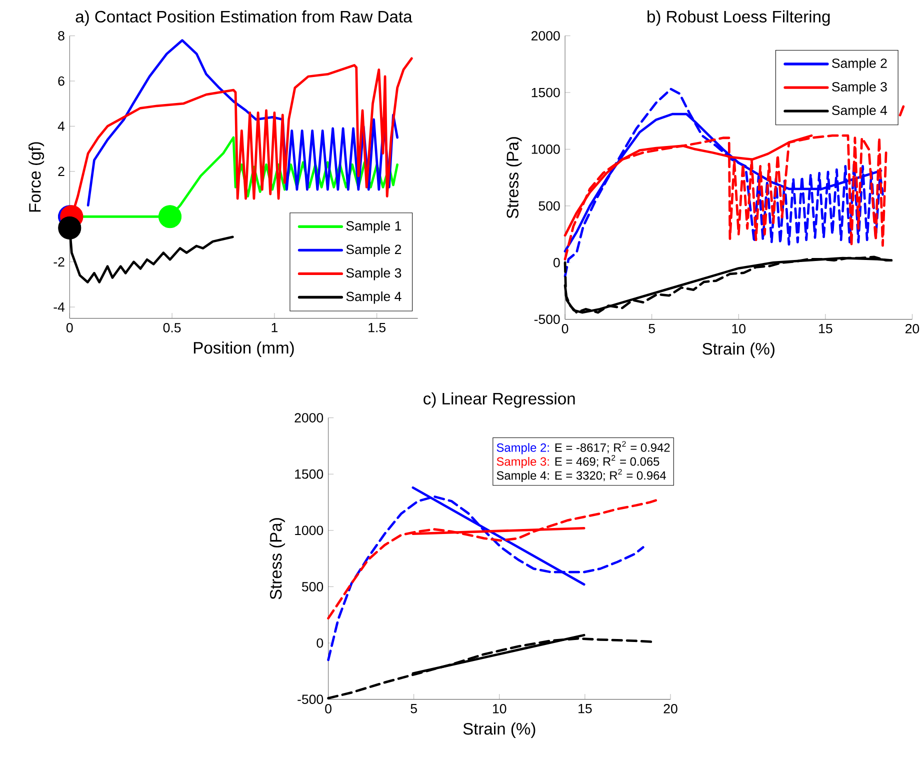 This screenshot has height=761, width=924. I want to click on y-tick-label: -2, so click(59, 261).